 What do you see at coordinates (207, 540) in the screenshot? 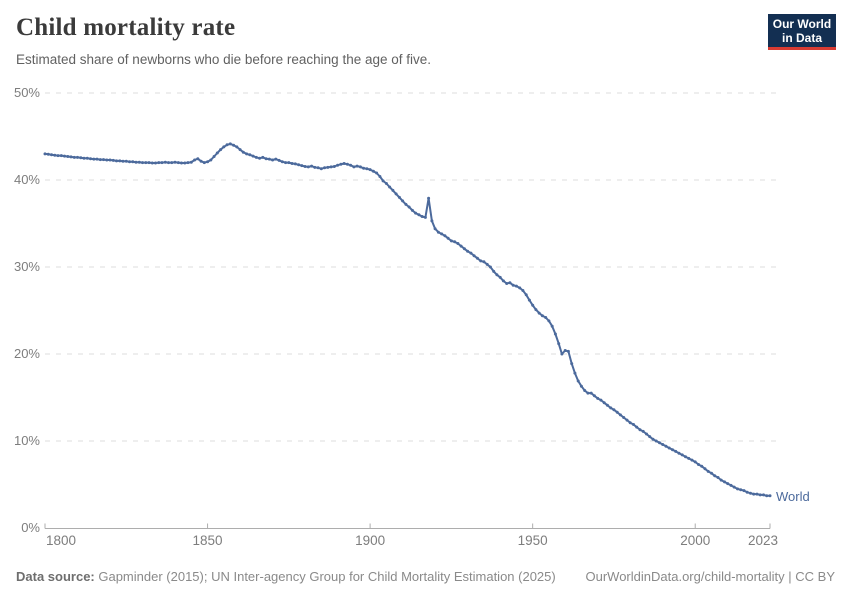
I see `x-axis-tick-label: 1850` at bounding box center [207, 540].